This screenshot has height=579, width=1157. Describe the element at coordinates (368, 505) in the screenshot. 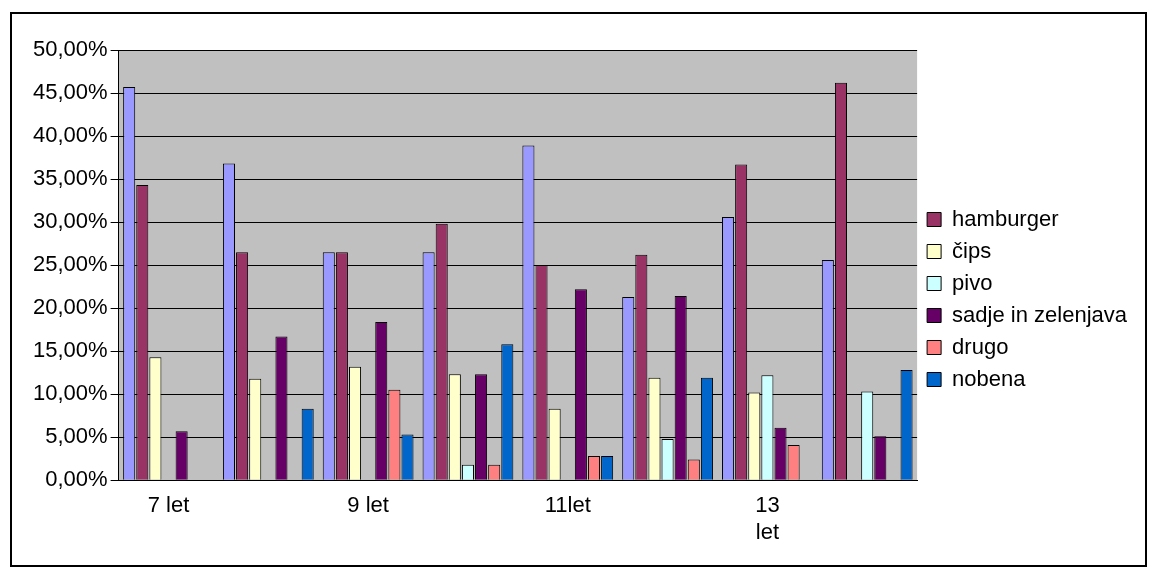

I see `x-tick-label: 9 let` at that location.